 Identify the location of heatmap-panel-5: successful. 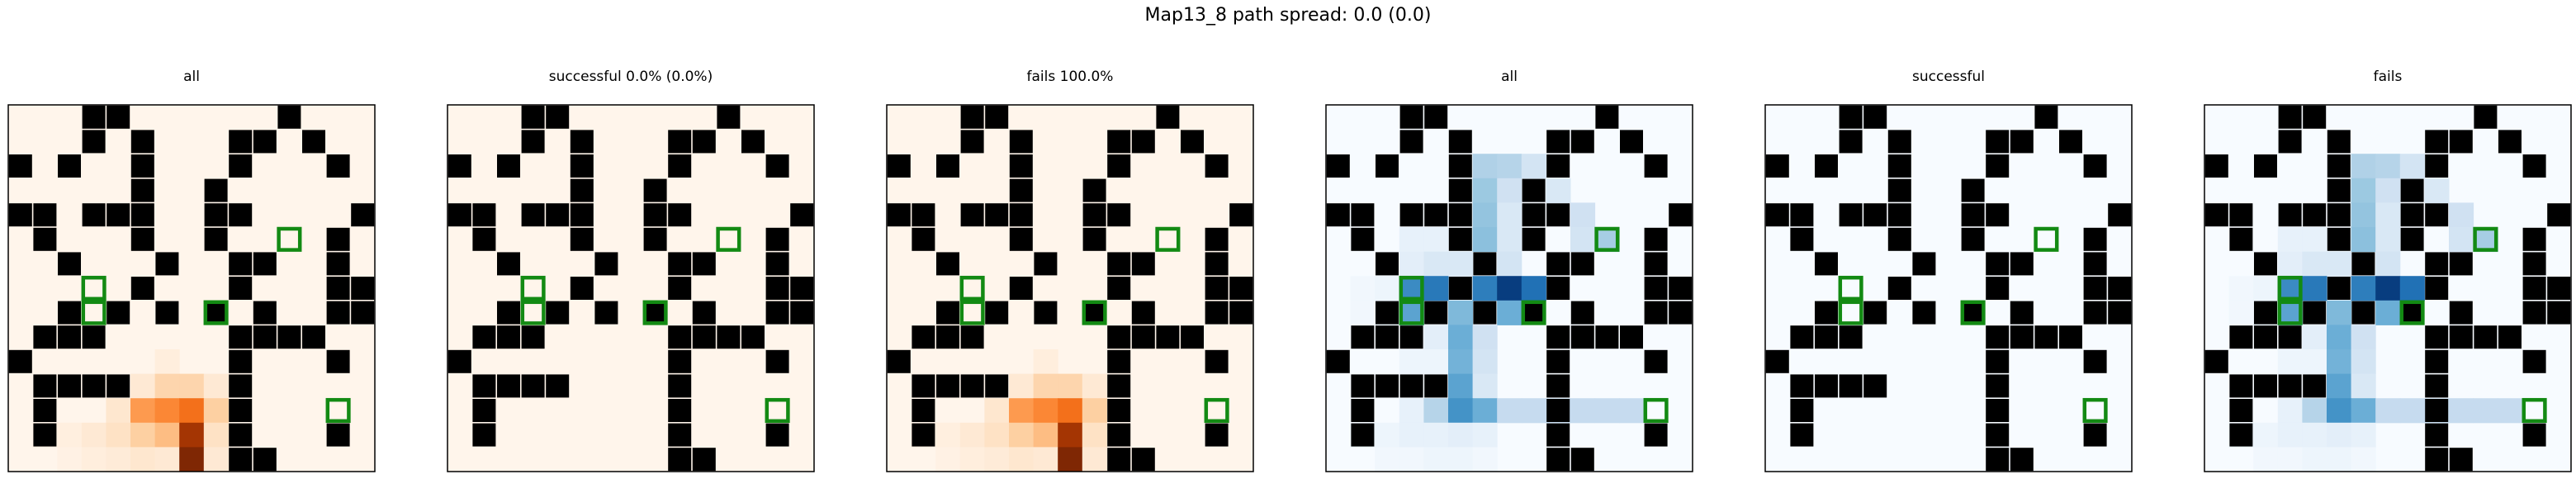
(1948, 270).